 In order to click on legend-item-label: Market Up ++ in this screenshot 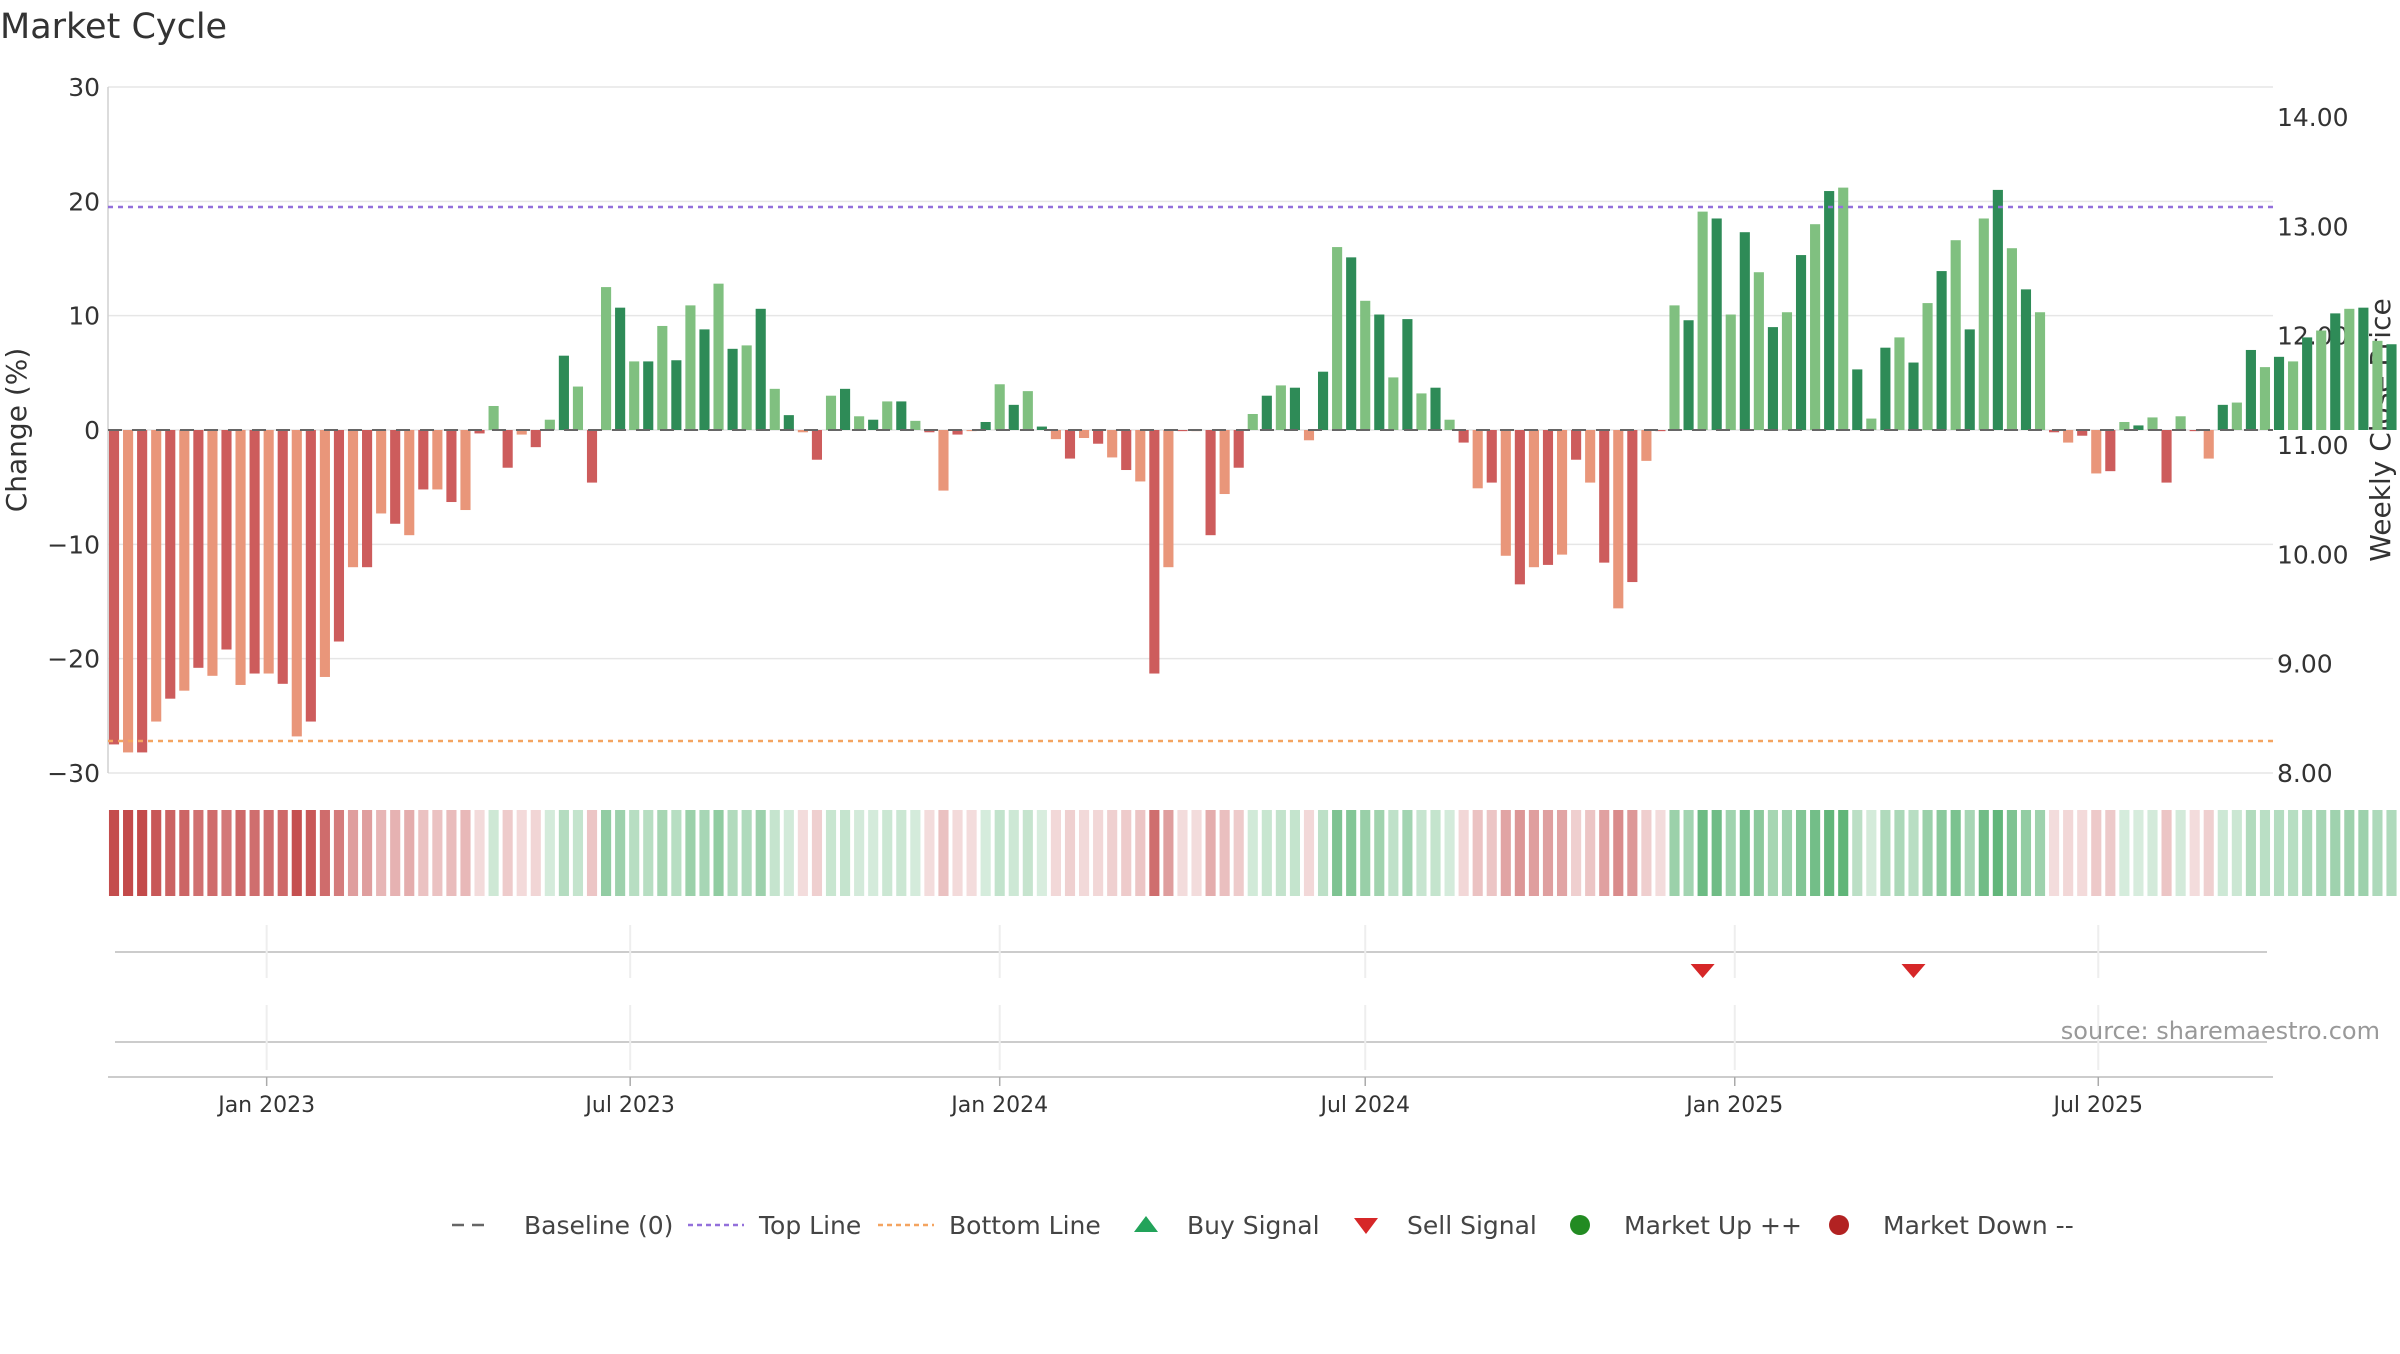, I will do `click(1713, 1225)`.